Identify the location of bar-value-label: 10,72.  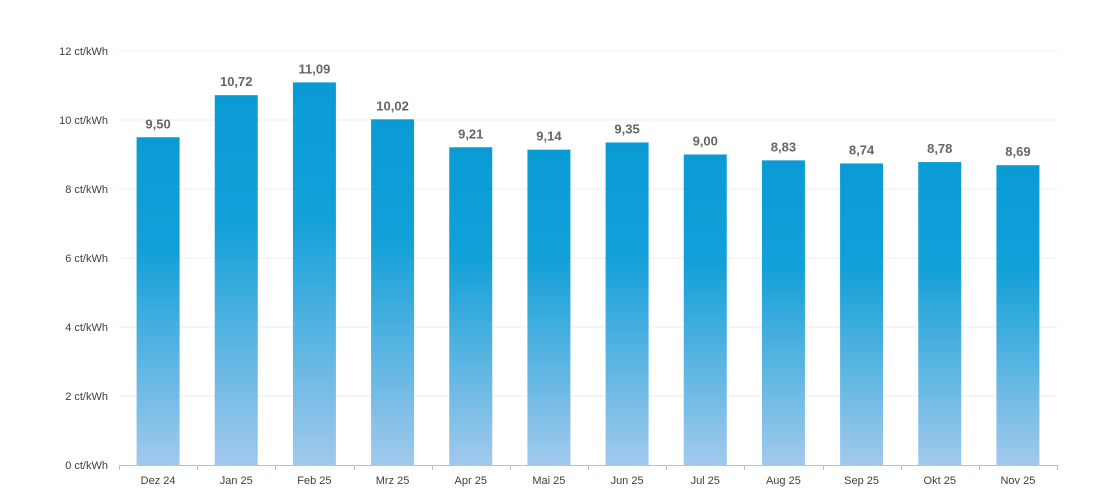
(236, 81).